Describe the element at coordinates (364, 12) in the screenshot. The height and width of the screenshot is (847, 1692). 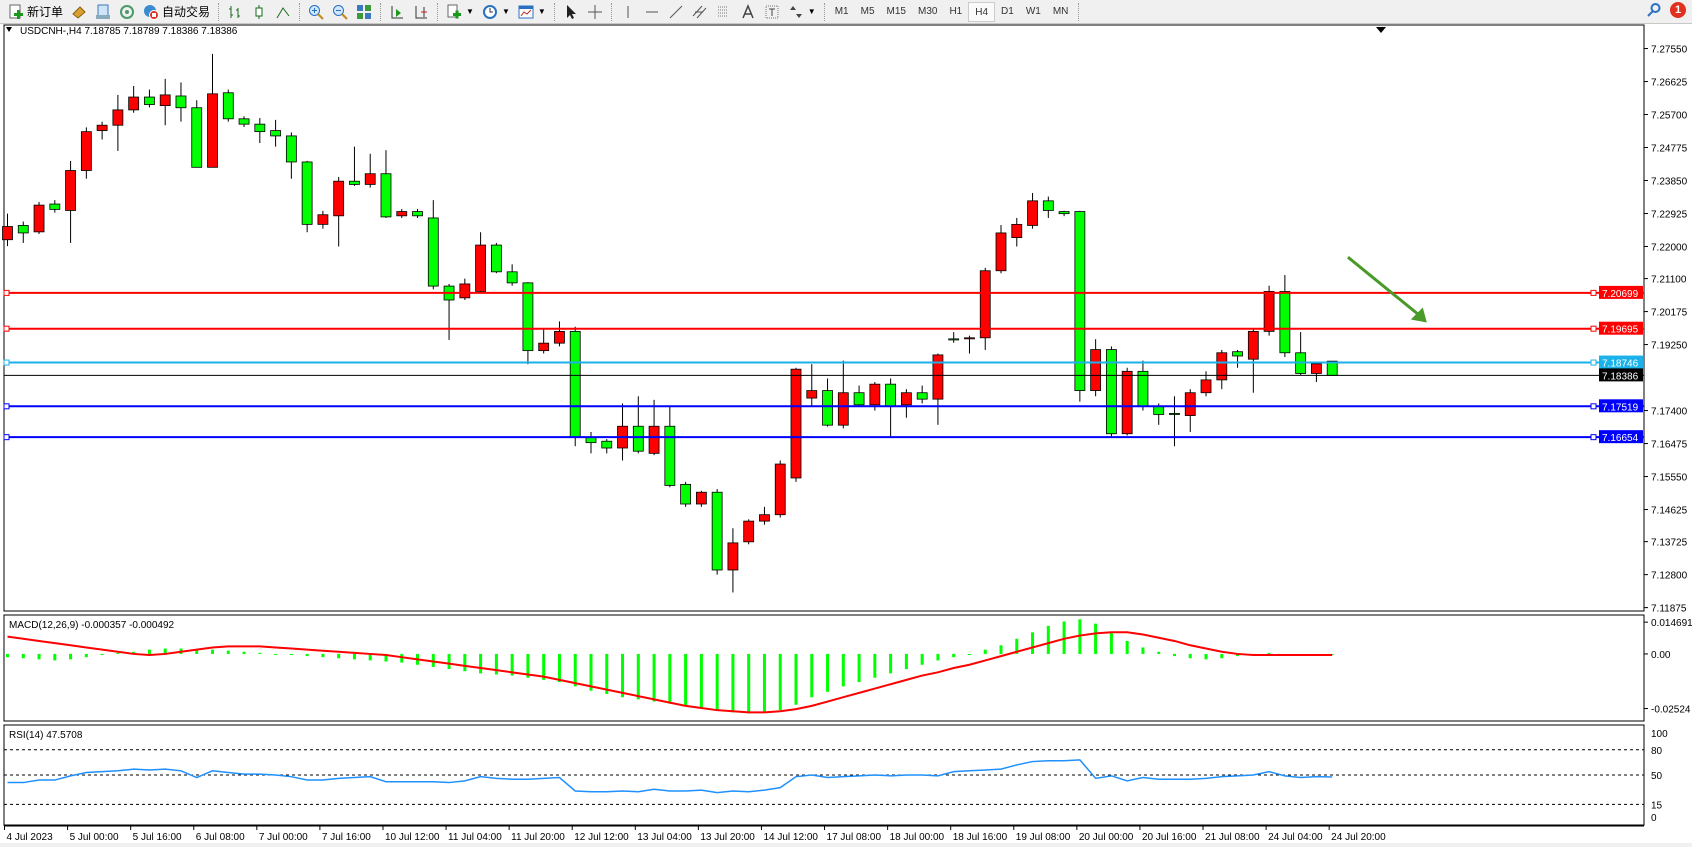
I see `tile-windows-button` at that location.